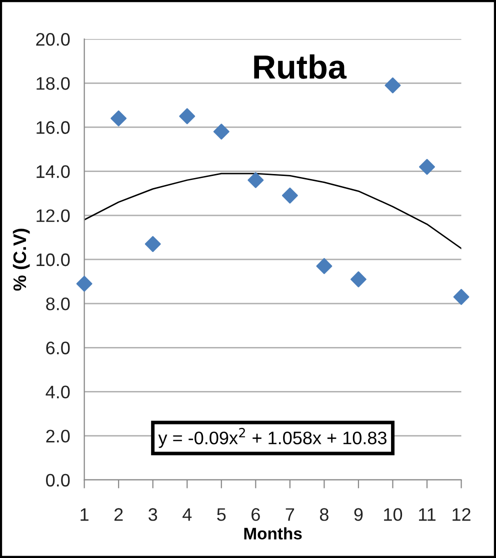 The width and height of the screenshot is (496, 558). I want to click on x-tick-label: 12, so click(461, 514).